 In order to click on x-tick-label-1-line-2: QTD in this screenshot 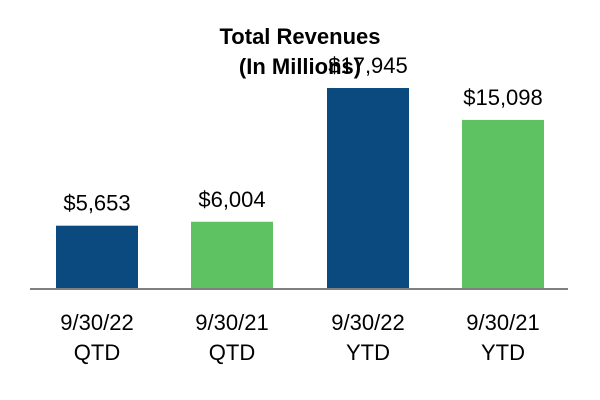, I will do `click(97, 352)`.